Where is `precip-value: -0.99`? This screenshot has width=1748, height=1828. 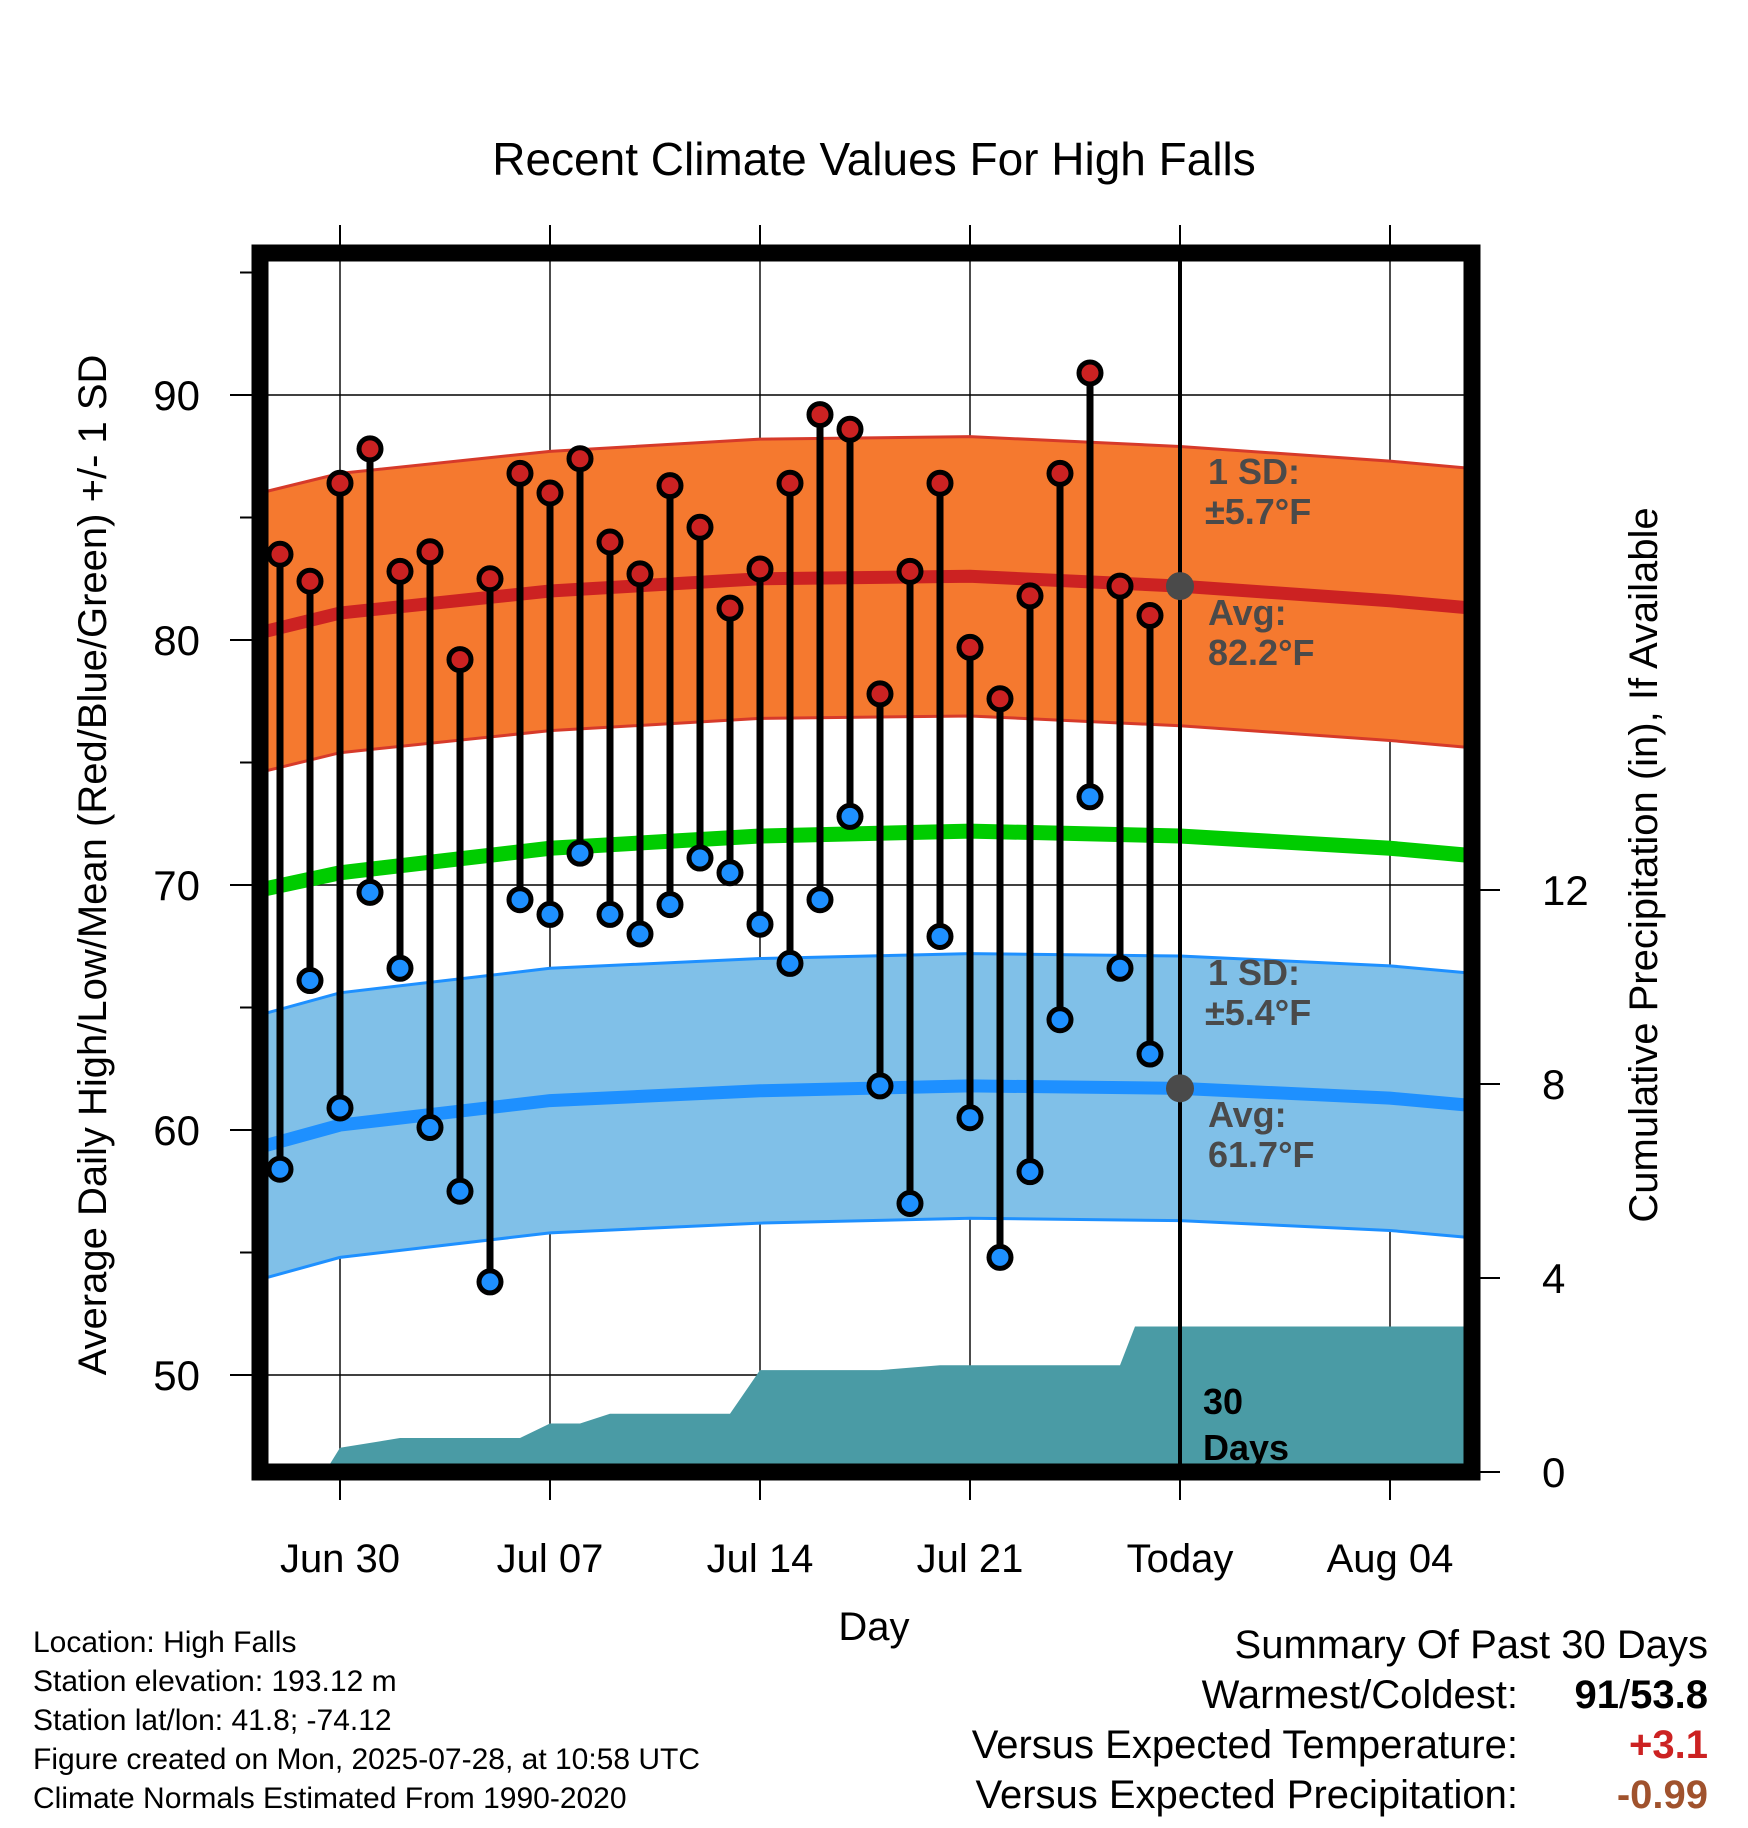 precip-value: -0.99 is located at coordinates (1662, 1795).